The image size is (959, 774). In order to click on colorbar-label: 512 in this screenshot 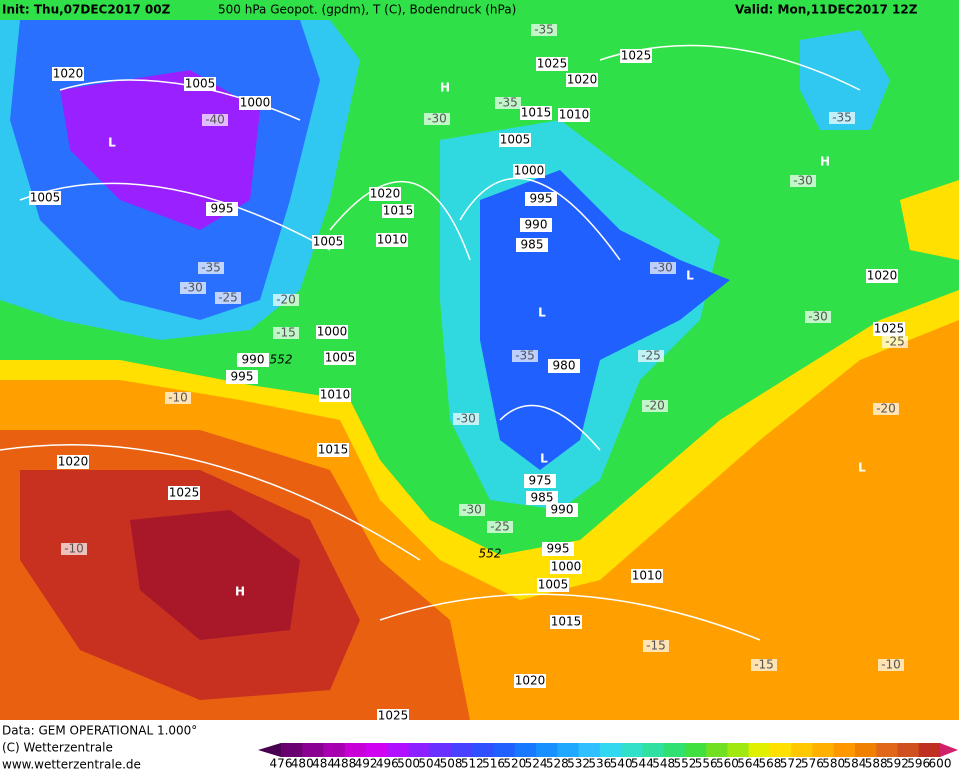, I will do `click(472, 764)`.